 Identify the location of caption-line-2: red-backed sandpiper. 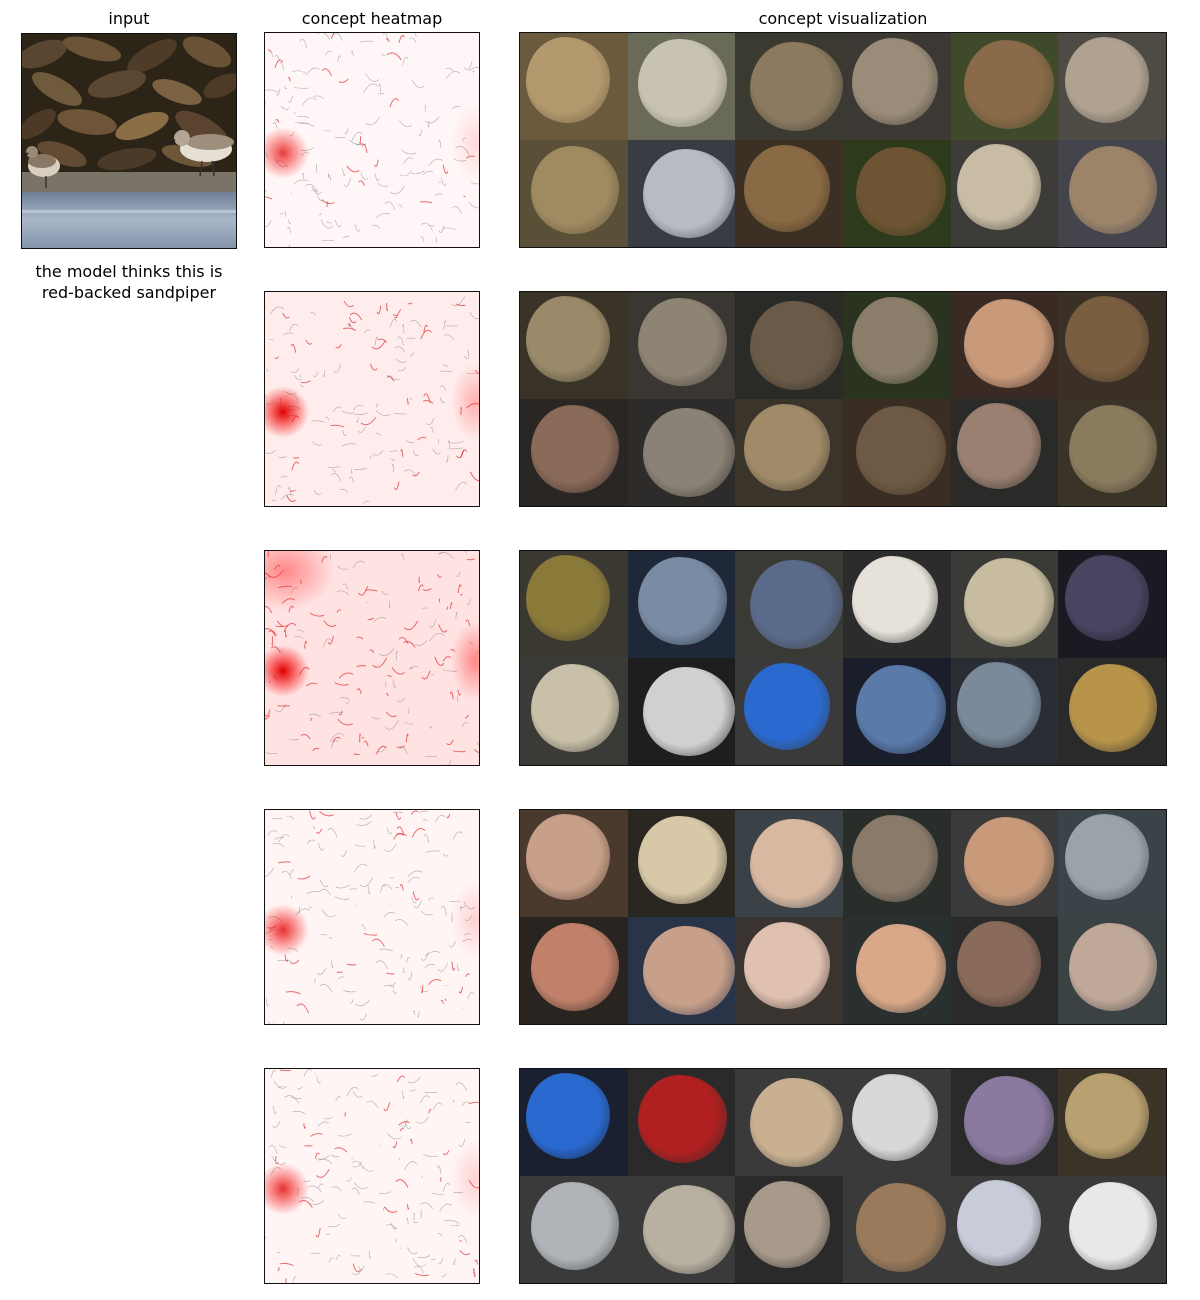
(129, 292).